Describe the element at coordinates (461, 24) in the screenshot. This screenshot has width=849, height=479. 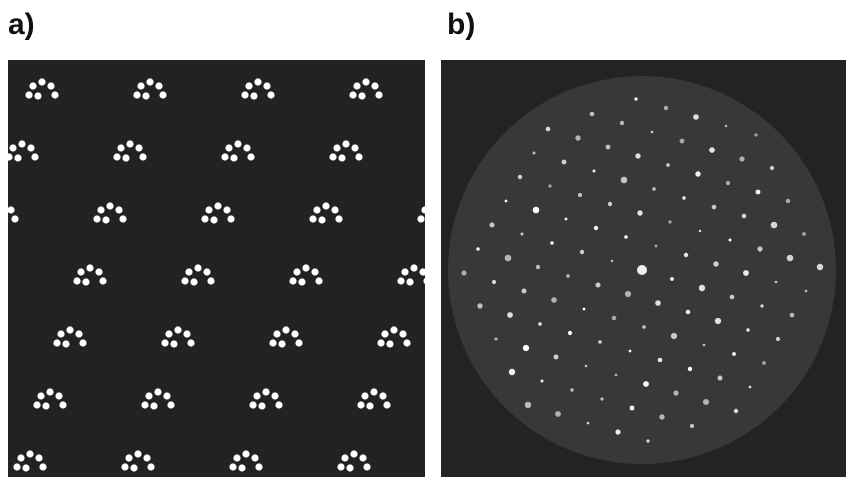
I see `panel-b-label: b)` at that location.